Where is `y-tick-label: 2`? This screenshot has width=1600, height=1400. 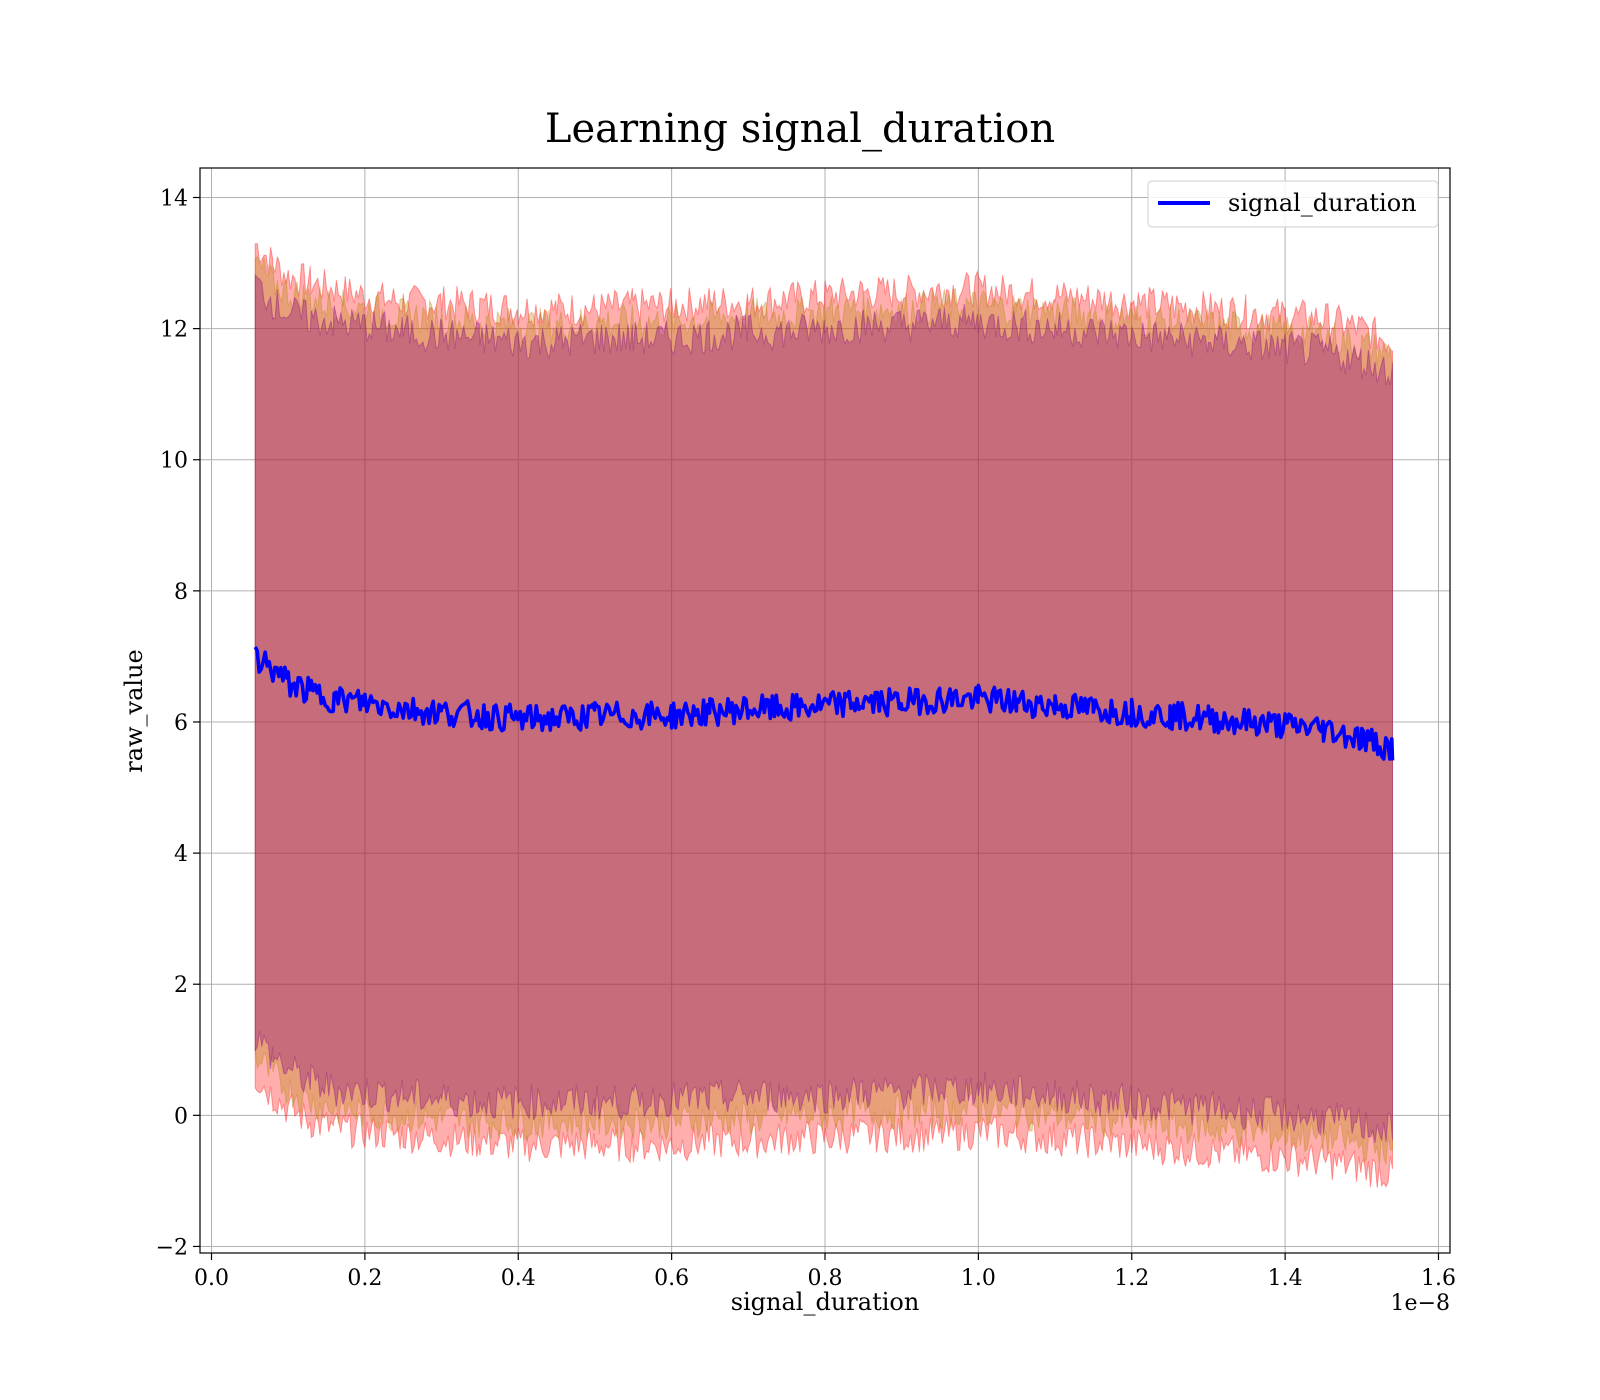 y-tick-label: 2 is located at coordinates (181, 985).